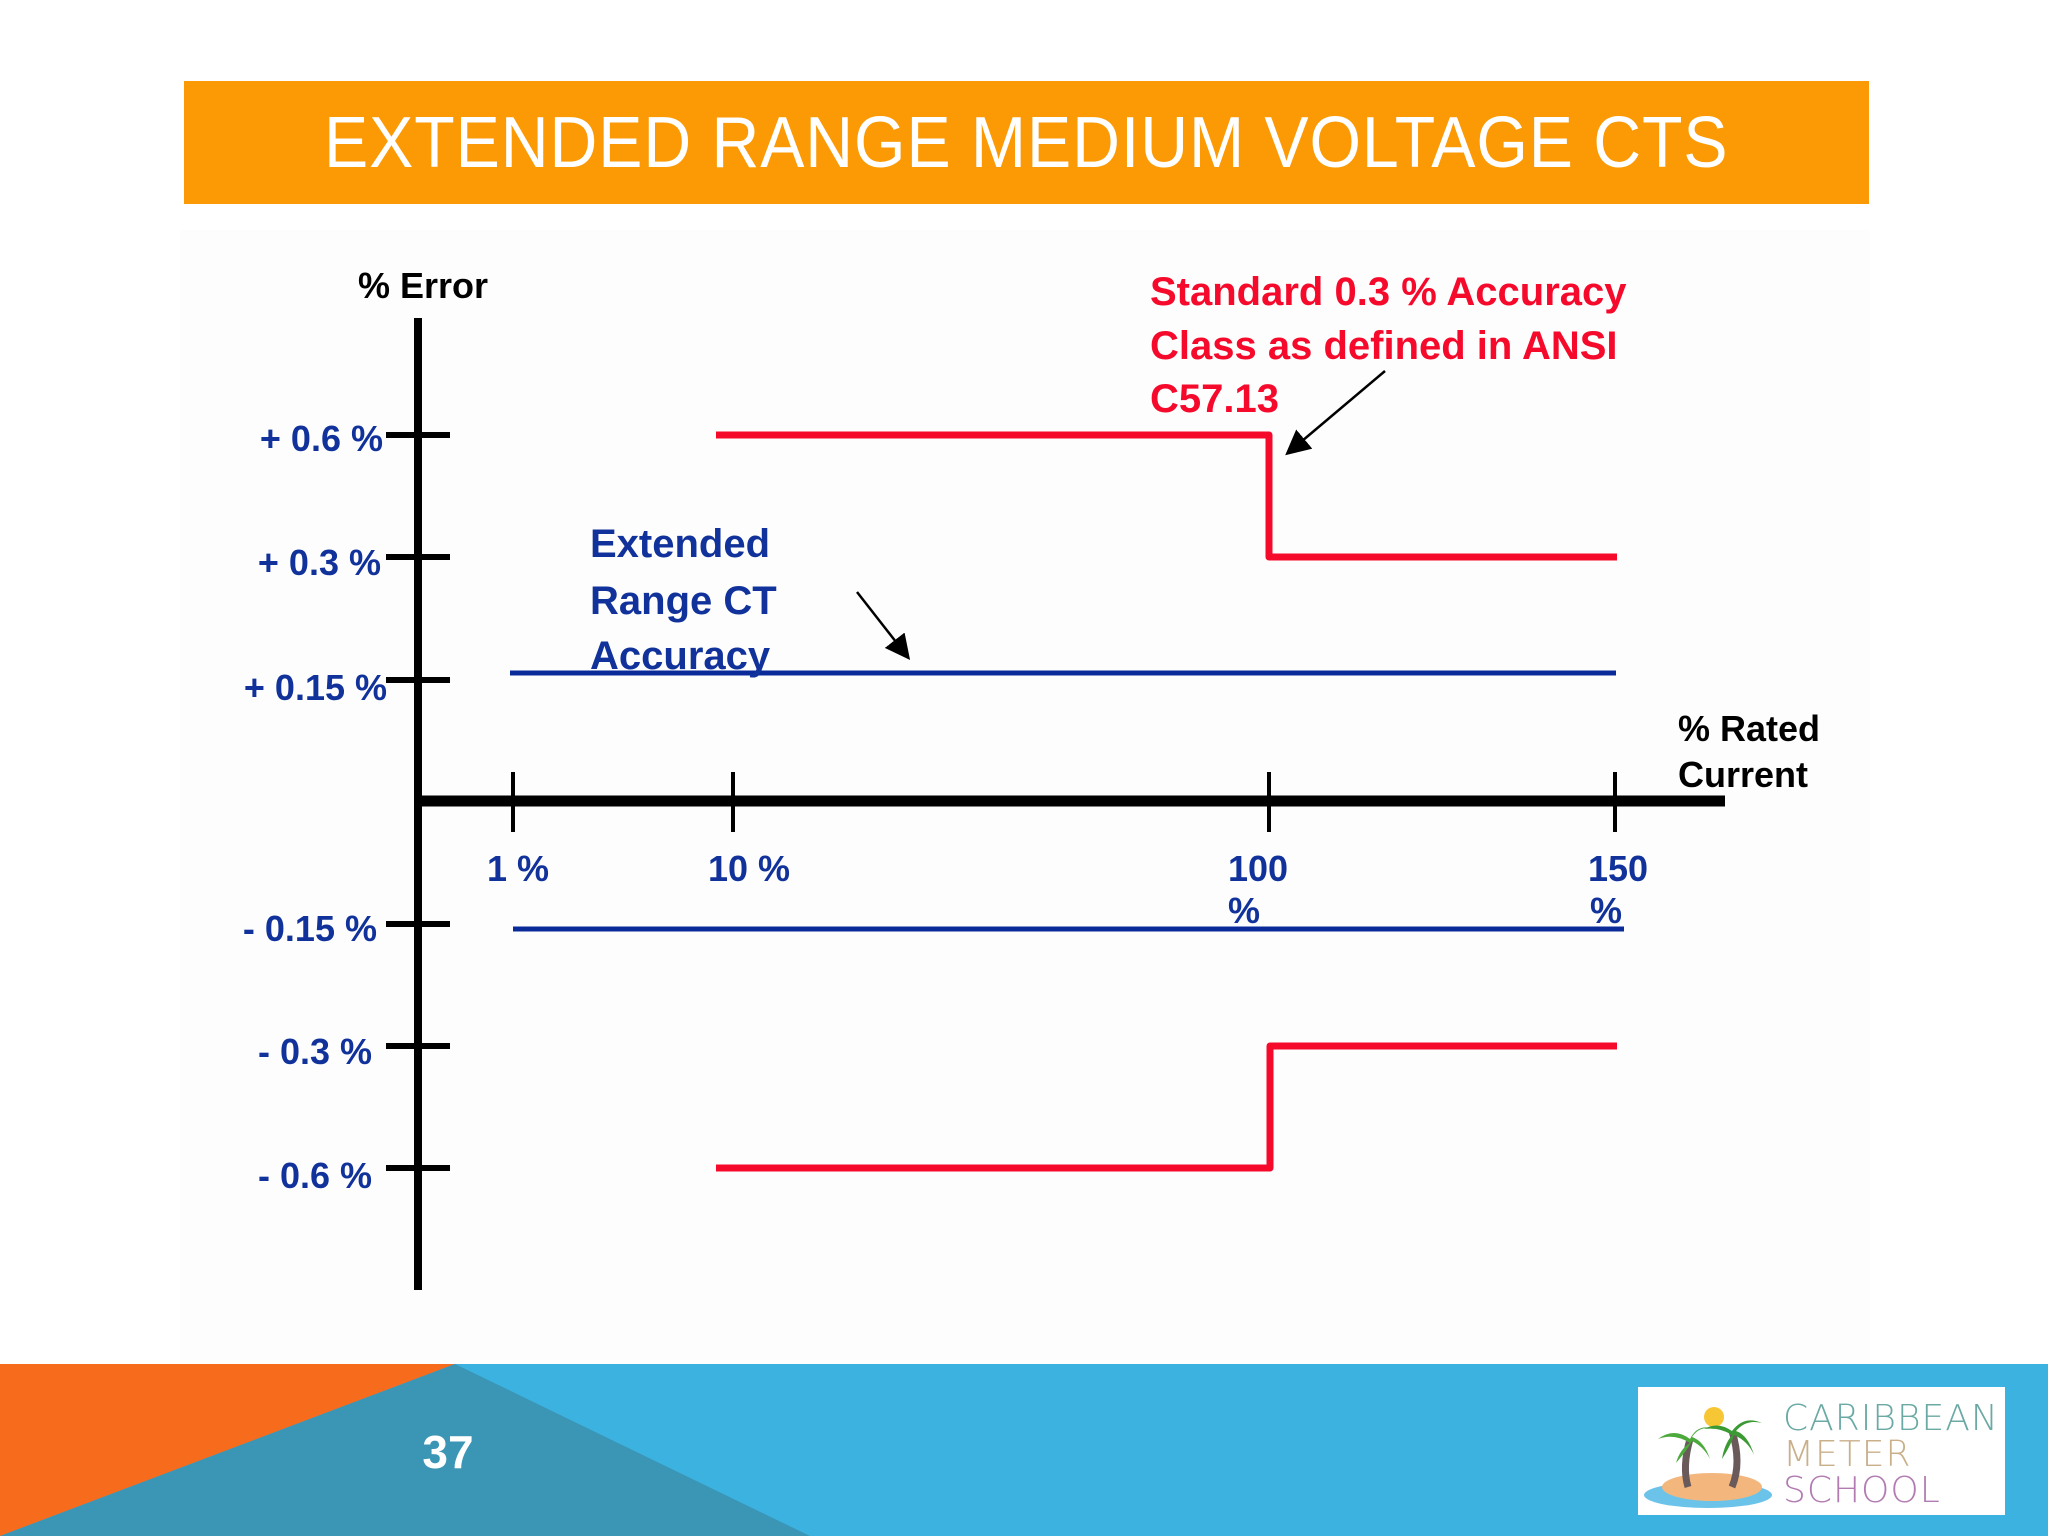  Describe the element at coordinates (683, 601) in the screenshot. I see `extended-annotation-line2: Range CT` at that location.